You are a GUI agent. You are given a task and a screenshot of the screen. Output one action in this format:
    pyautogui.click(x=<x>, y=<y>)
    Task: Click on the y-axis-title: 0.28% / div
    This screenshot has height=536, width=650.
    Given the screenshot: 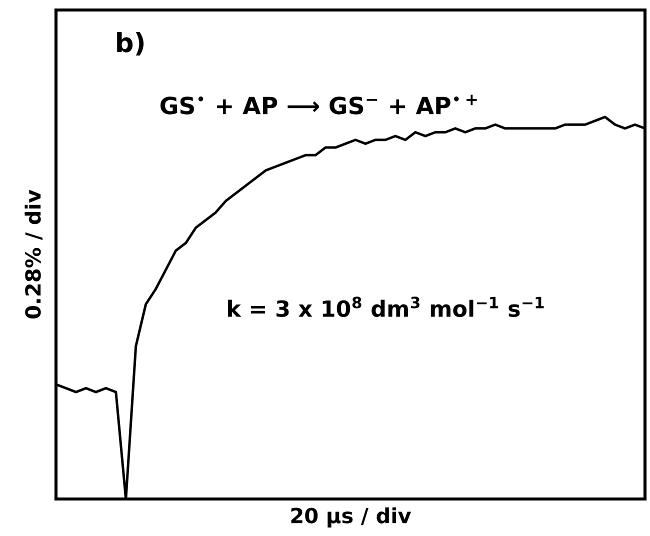 What is the action you would take?
    pyautogui.click(x=33, y=254)
    